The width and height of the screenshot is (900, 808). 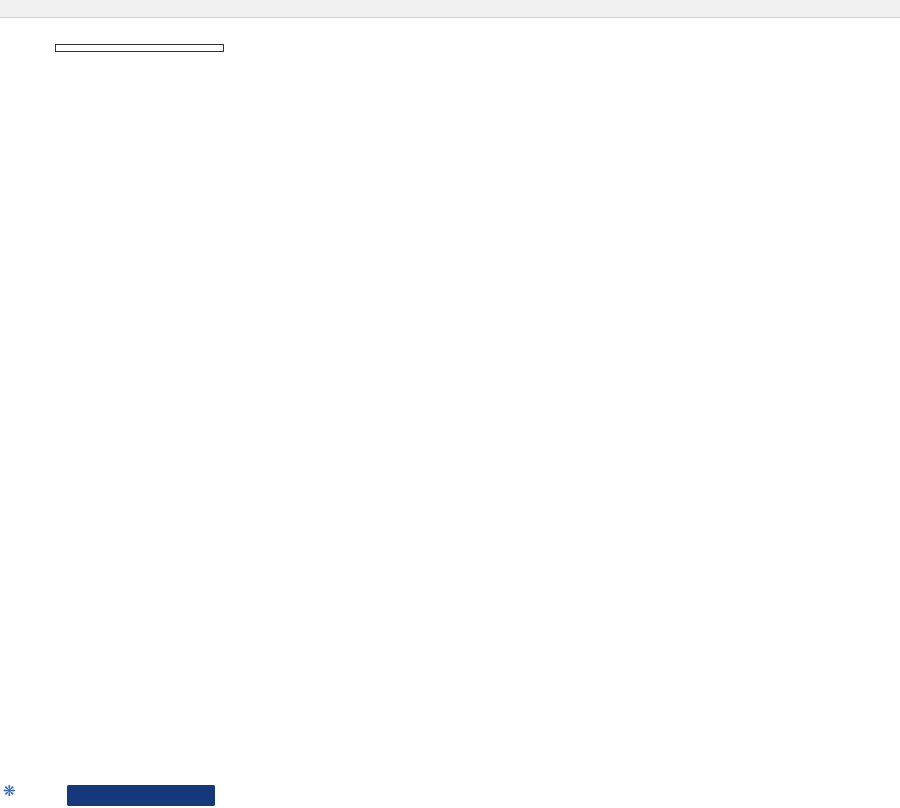 What do you see at coordinates (141, 795) in the screenshot?
I see `datetime-selector` at bounding box center [141, 795].